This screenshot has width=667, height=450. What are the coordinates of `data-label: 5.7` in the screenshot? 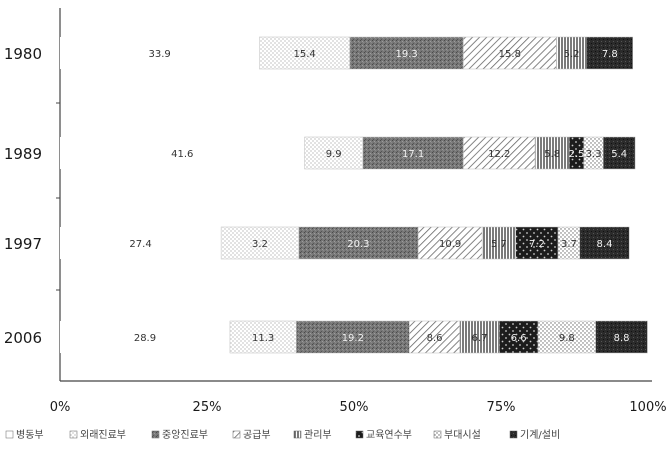 It's located at (499, 244).